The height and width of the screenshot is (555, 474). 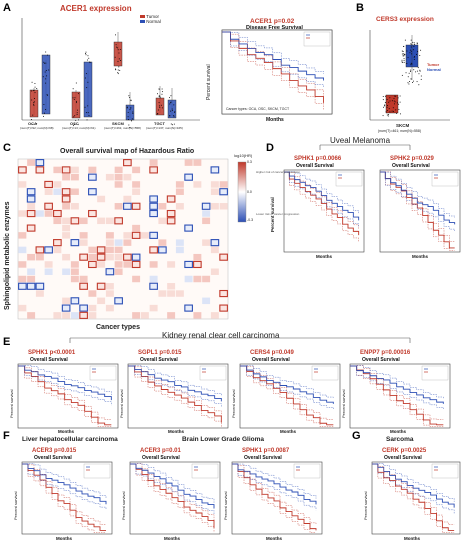 What do you see at coordinates (160, 353) in the screenshot?
I see `panel-e-km-2-title: SGPL1 p=0.015` at bounding box center [160, 353].